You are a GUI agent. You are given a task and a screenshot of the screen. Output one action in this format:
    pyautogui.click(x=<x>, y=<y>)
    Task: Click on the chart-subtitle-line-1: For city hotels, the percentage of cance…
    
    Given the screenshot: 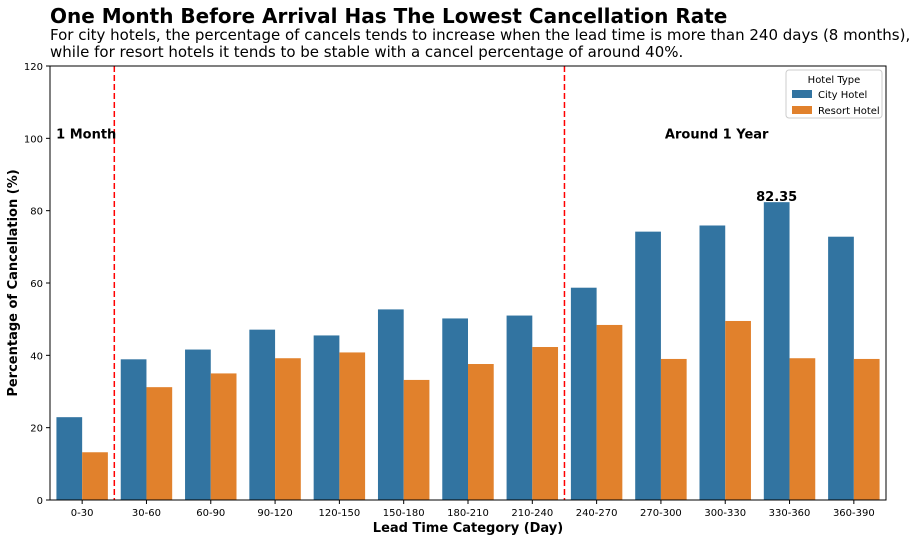 What is the action you would take?
    pyautogui.click(x=480, y=35)
    